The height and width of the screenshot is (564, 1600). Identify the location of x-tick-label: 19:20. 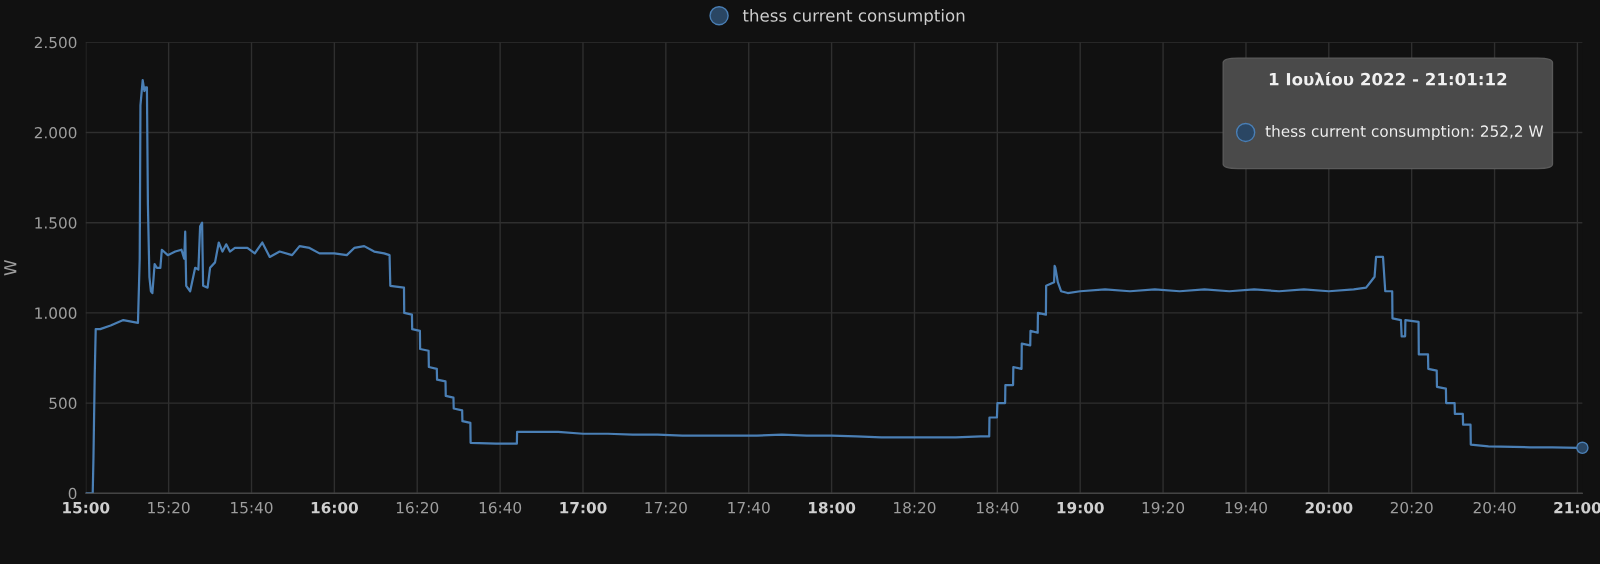
(1163, 507).